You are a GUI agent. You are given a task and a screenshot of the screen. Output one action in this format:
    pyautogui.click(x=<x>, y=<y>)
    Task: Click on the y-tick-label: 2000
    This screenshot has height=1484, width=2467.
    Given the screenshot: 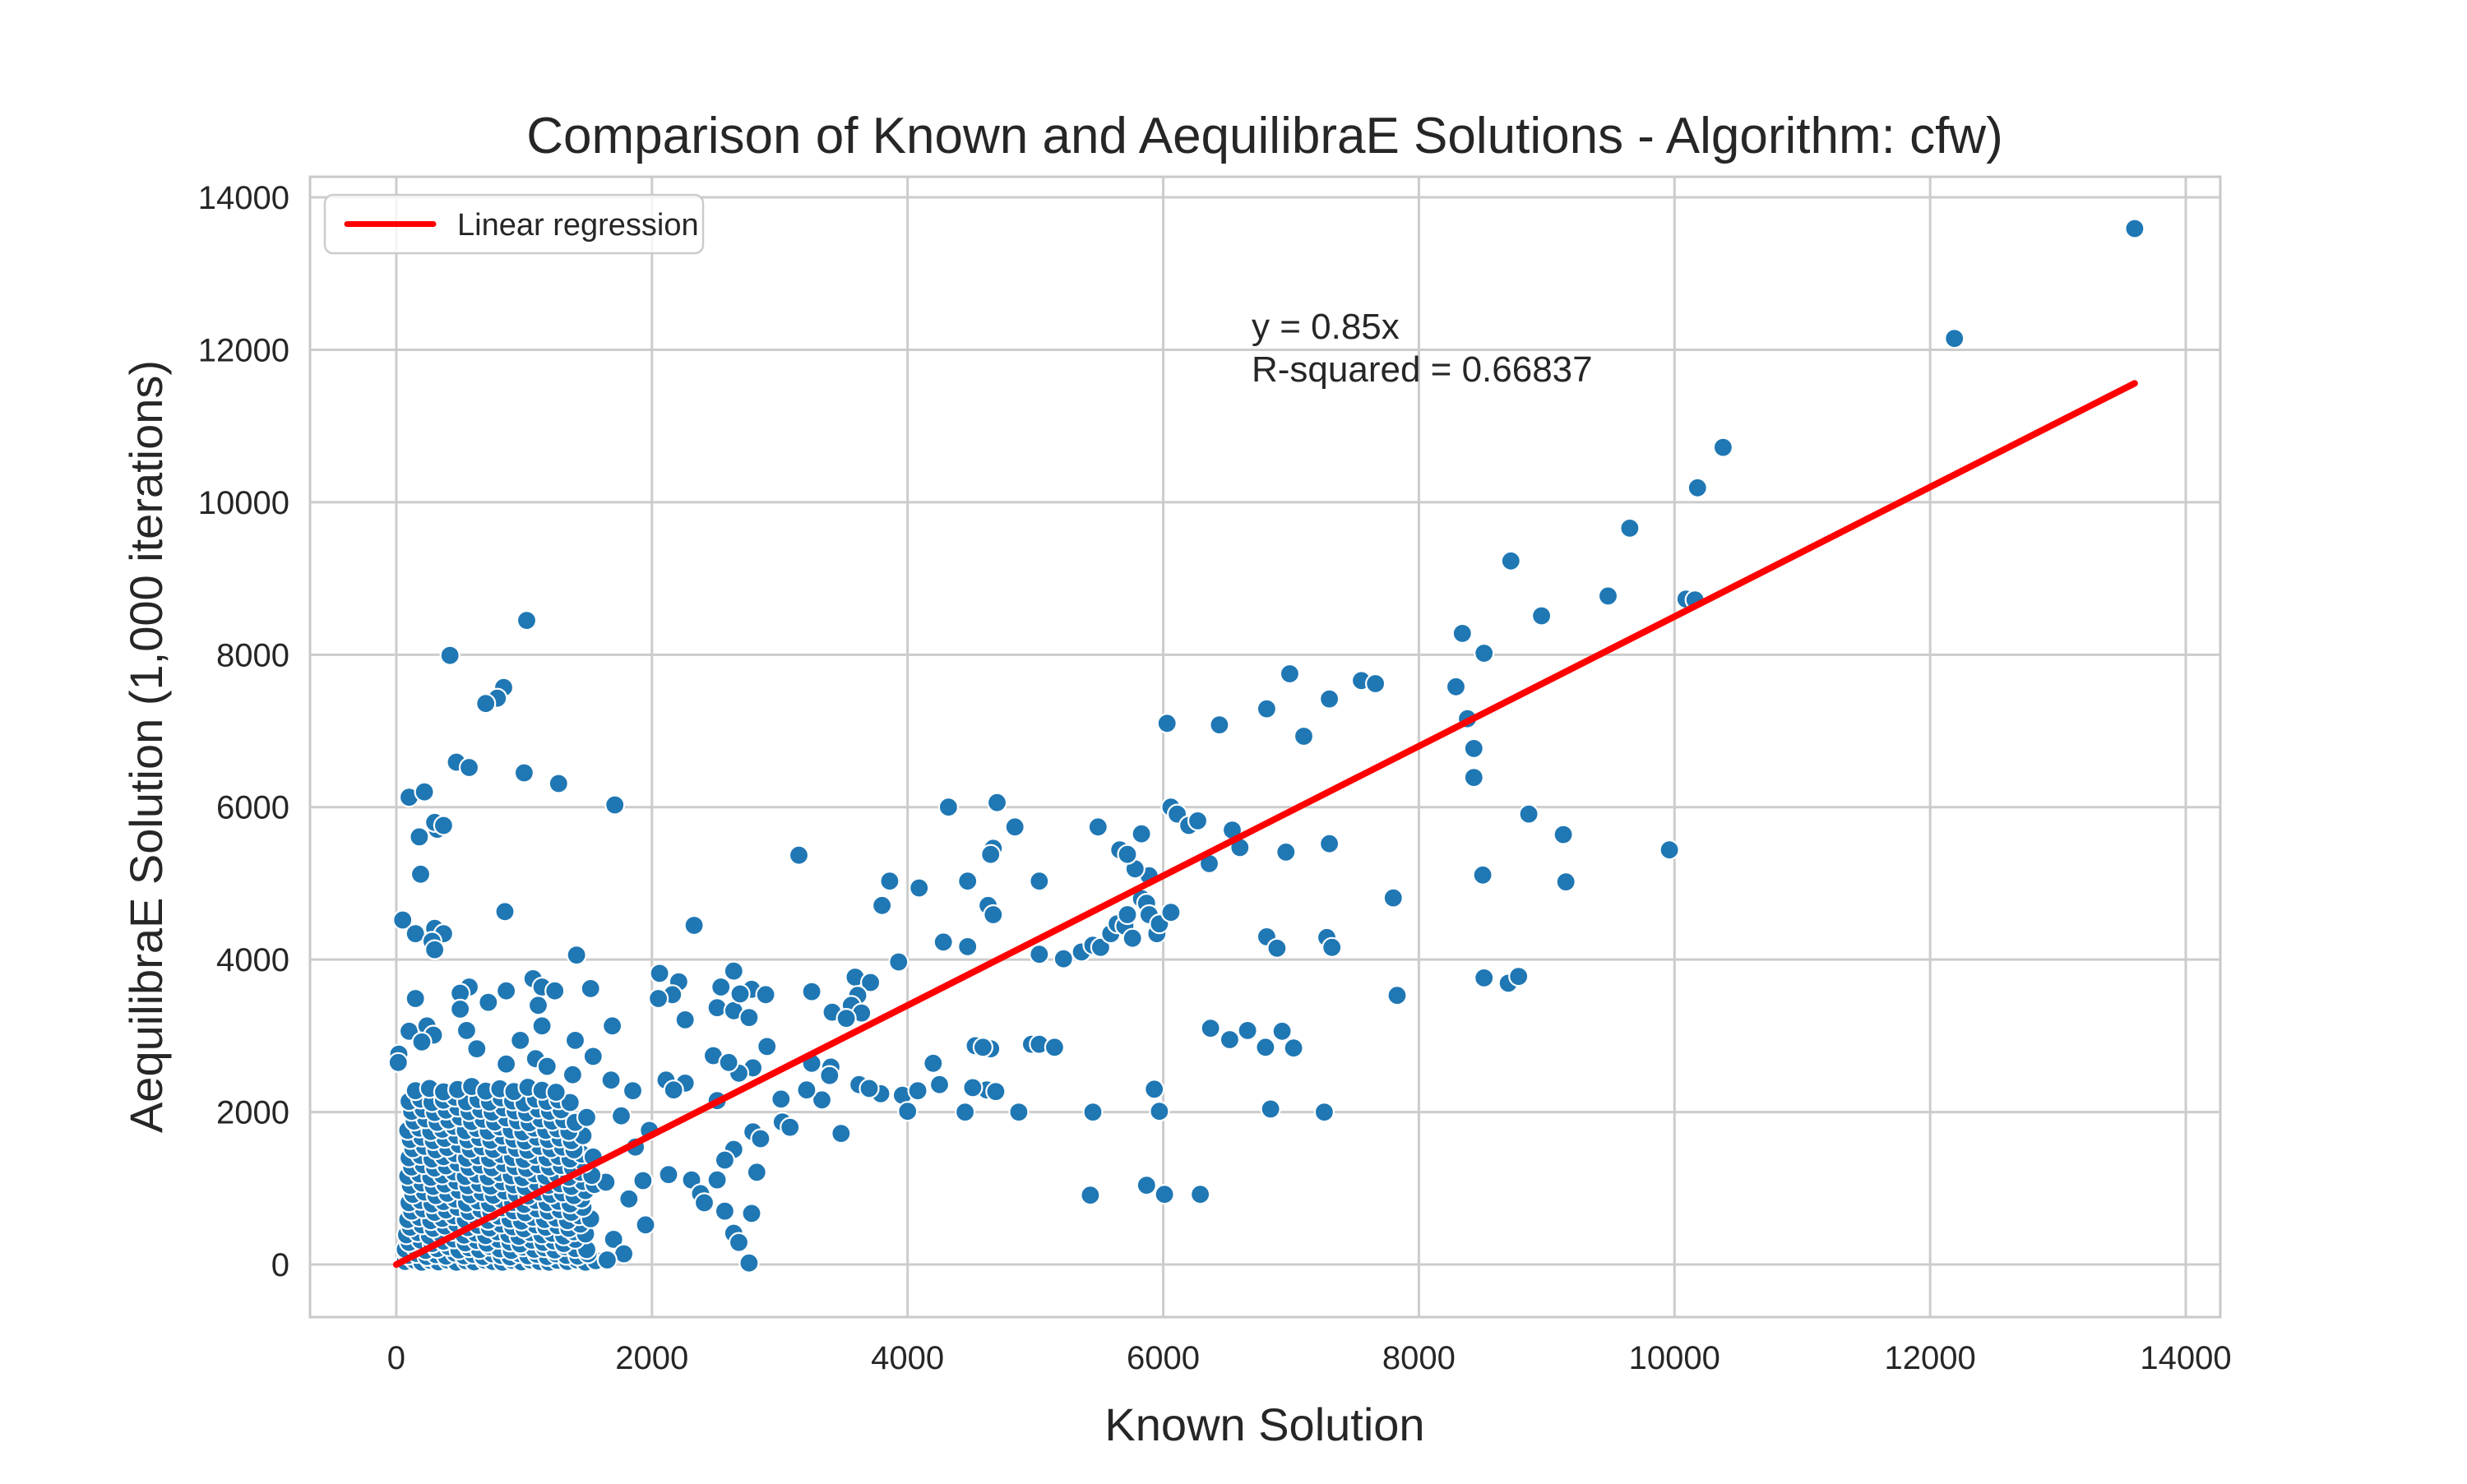 What is the action you would take?
    pyautogui.click(x=252, y=1113)
    